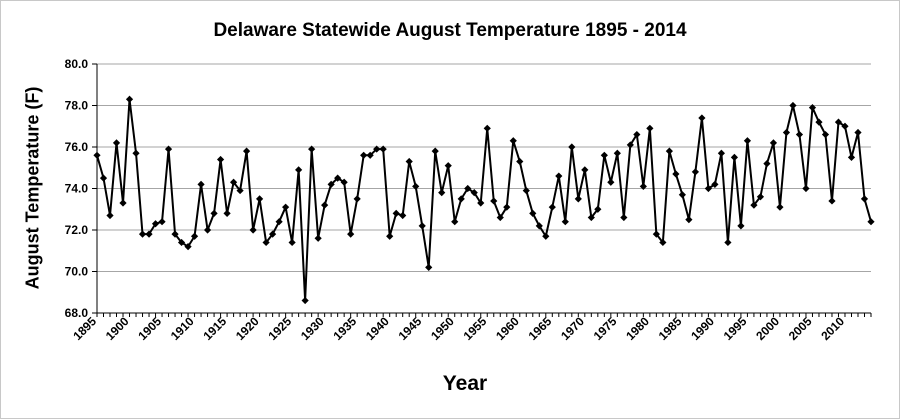 This screenshot has width=900, height=419. Describe the element at coordinates (247, 328) in the screenshot. I see `x-tick-label: 1920` at that location.